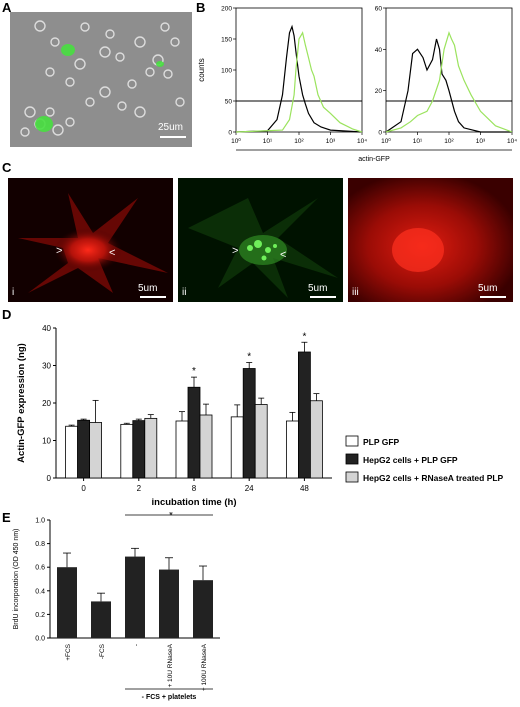 This screenshot has height=707, width=520. Describe the element at coordinates (13, 292) in the screenshot. I see `sublabel-c-i: i` at that location.